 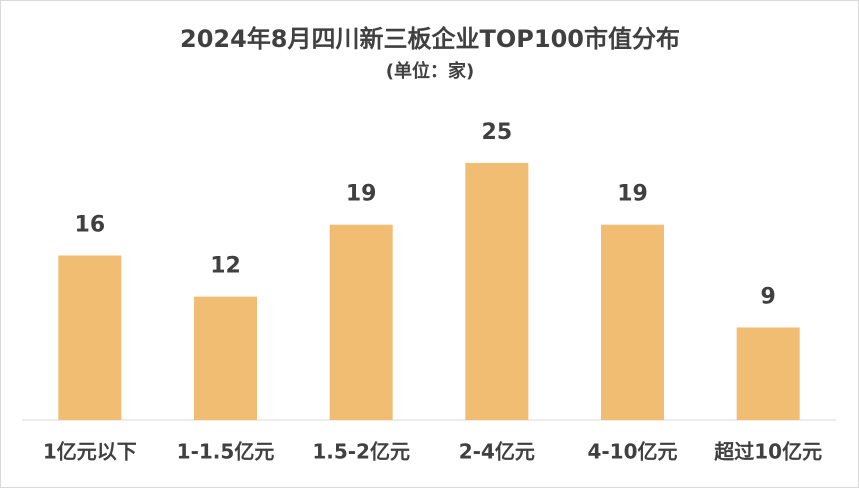 I want to click on x-tick-label: 1.5-2亿元, so click(x=361, y=452).